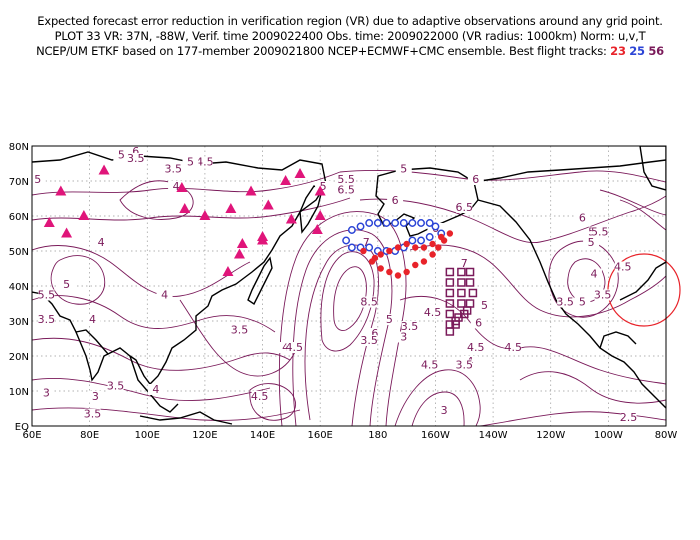  Describe the element at coordinates (427, 202) in the screenshot. I see `alaska-coastline` at that location.